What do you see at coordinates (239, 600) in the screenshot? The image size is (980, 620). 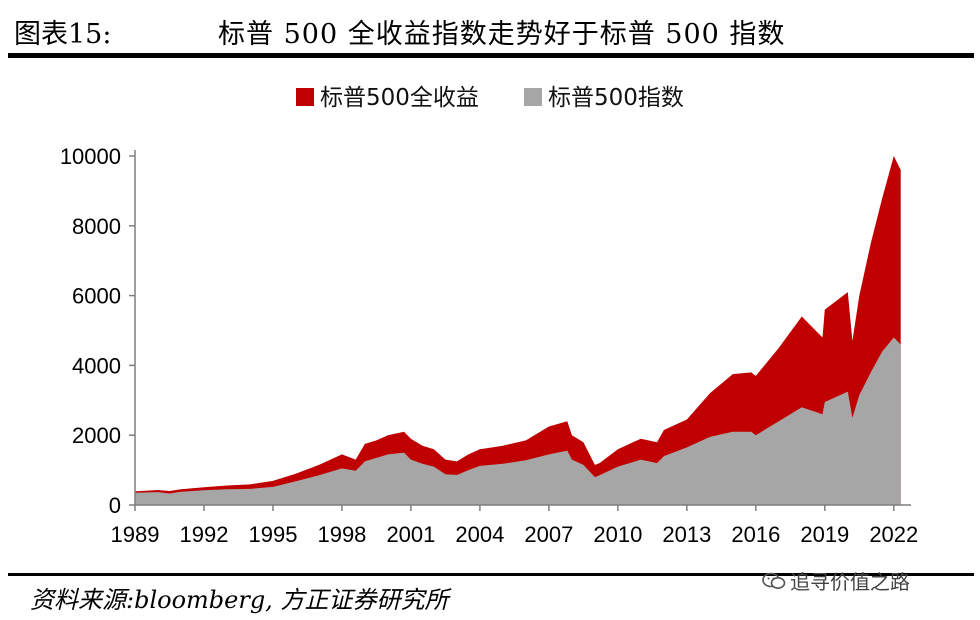 I see `source-note: 资料来源:bloomberg, 方正证券研究所` at bounding box center [239, 600].